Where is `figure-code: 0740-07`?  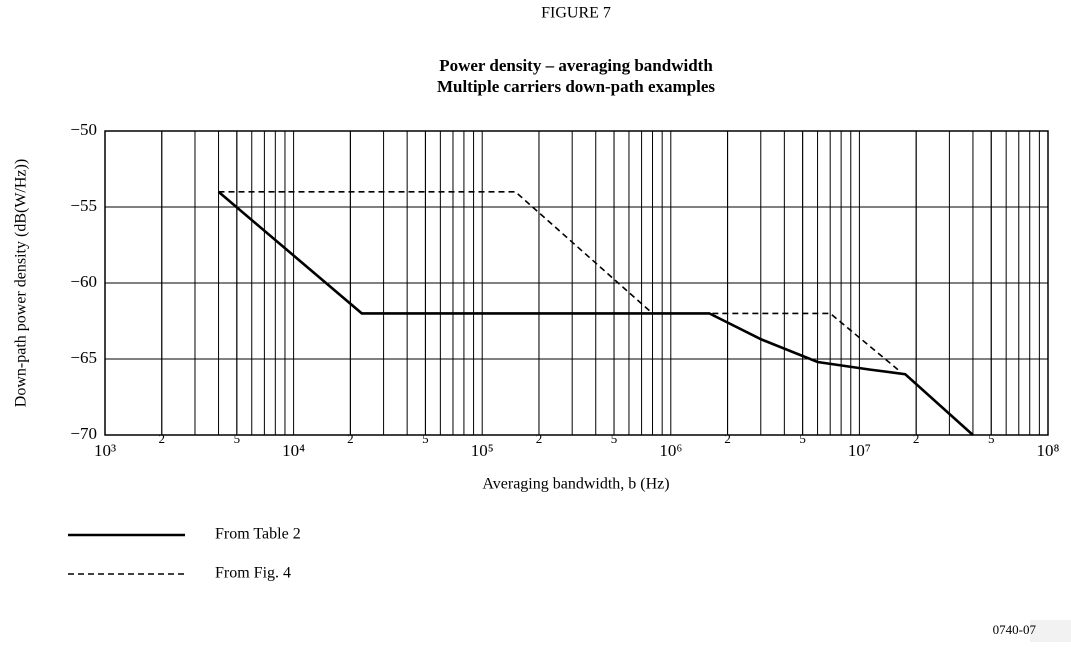 figure-code: 0740-07 is located at coordinates (1015, 629).